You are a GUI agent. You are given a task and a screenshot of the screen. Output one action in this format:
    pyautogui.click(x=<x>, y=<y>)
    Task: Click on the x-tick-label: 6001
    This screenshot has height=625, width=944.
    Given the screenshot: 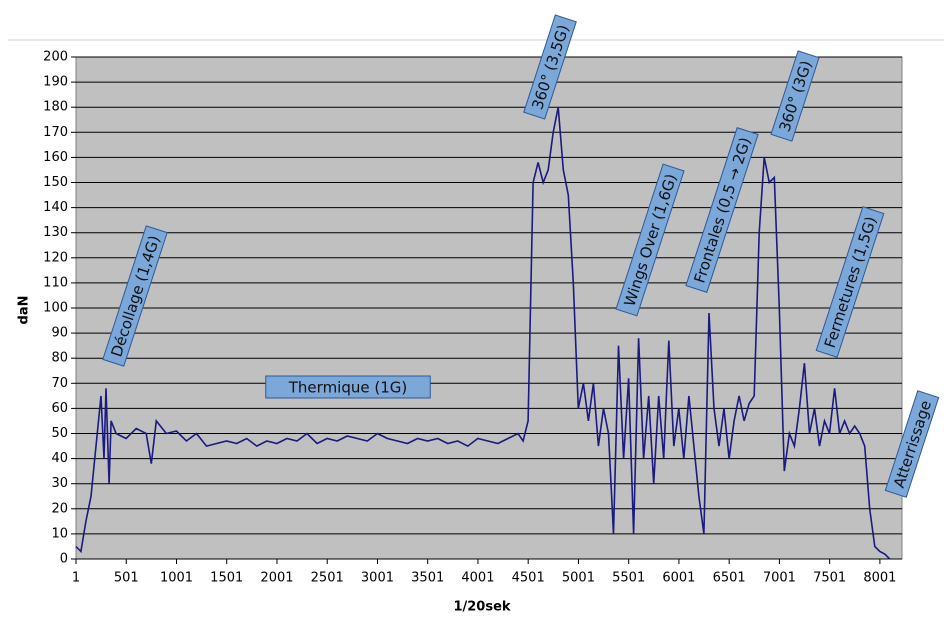 What is the action you would take?
    pyautogui.click(x=678, y=578)
    